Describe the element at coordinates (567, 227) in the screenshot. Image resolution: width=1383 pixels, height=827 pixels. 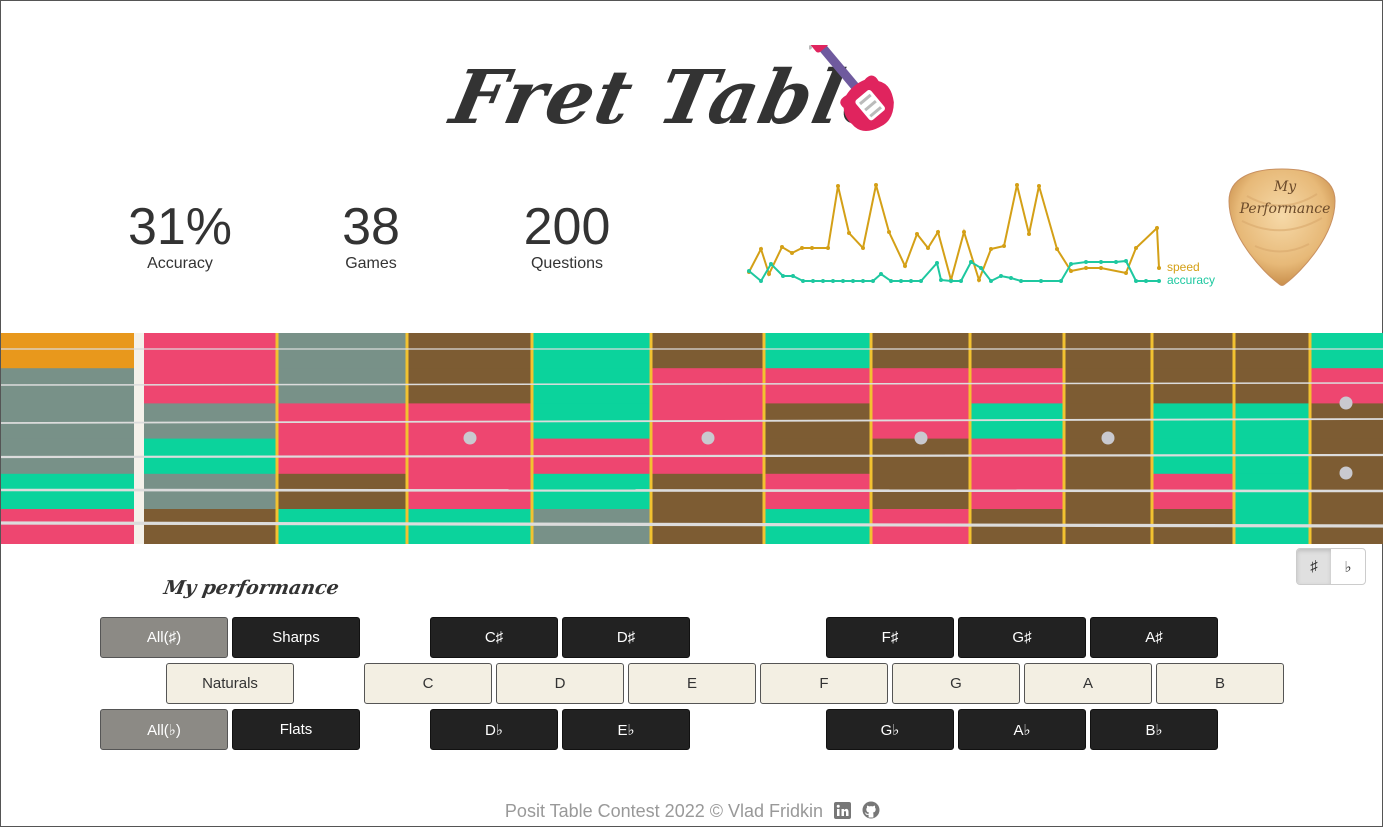
I see `questions-value: 200` at that location.